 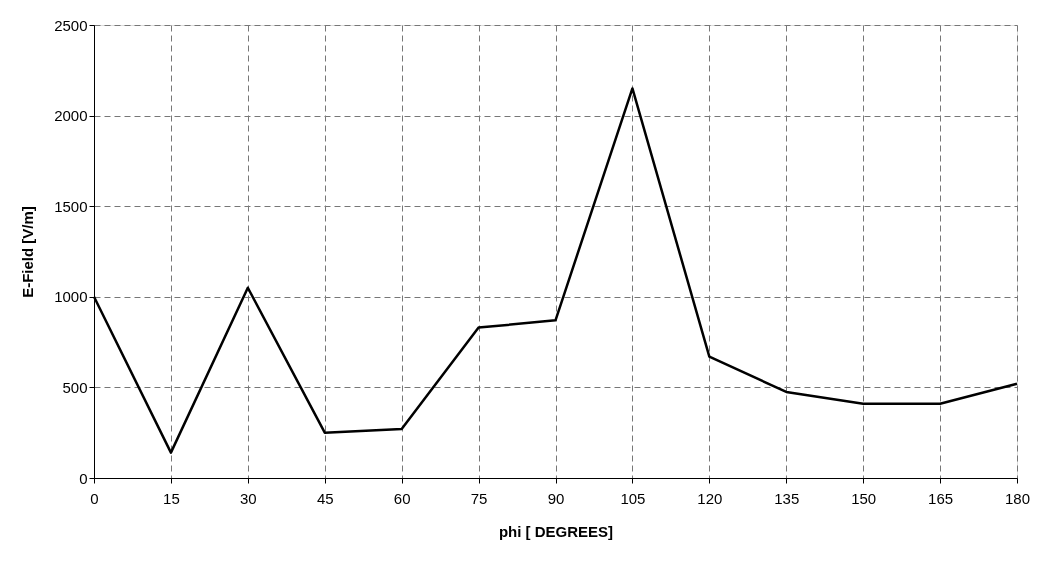 What do you see at coordinates (71, 25) in the screenshot?
I see `y-tick-label: 2500` at bounding box center [71, 25].